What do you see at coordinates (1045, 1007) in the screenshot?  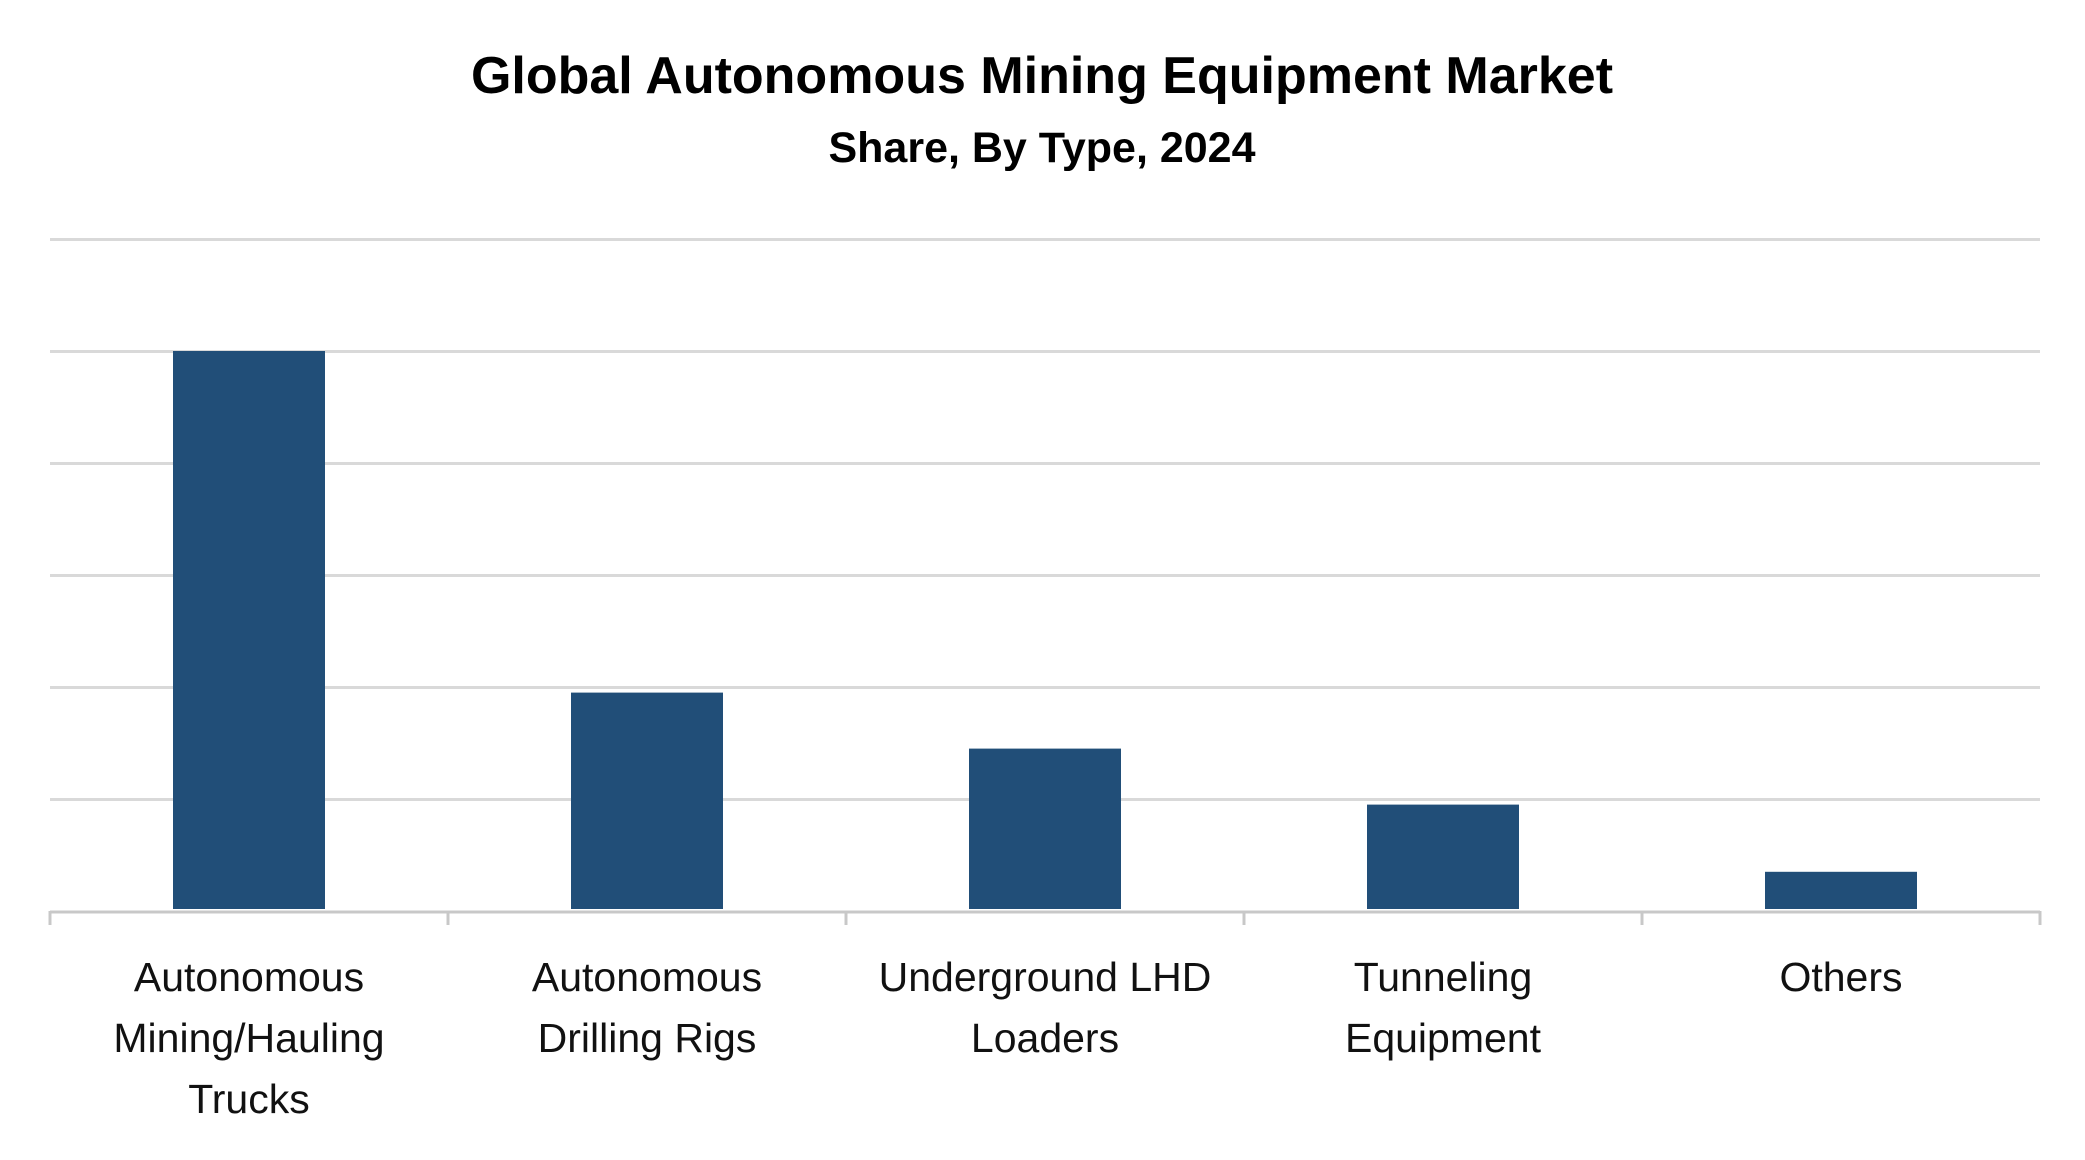 I see `category-label-2: Underground LHD Loaders` at bounding box center [1045, 1007].